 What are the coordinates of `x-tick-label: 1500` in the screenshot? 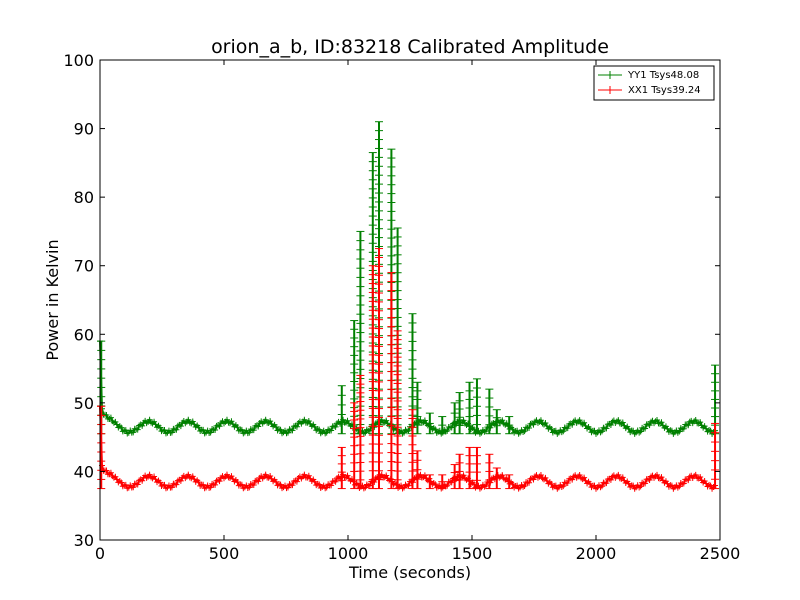 It's located at (472, 553).